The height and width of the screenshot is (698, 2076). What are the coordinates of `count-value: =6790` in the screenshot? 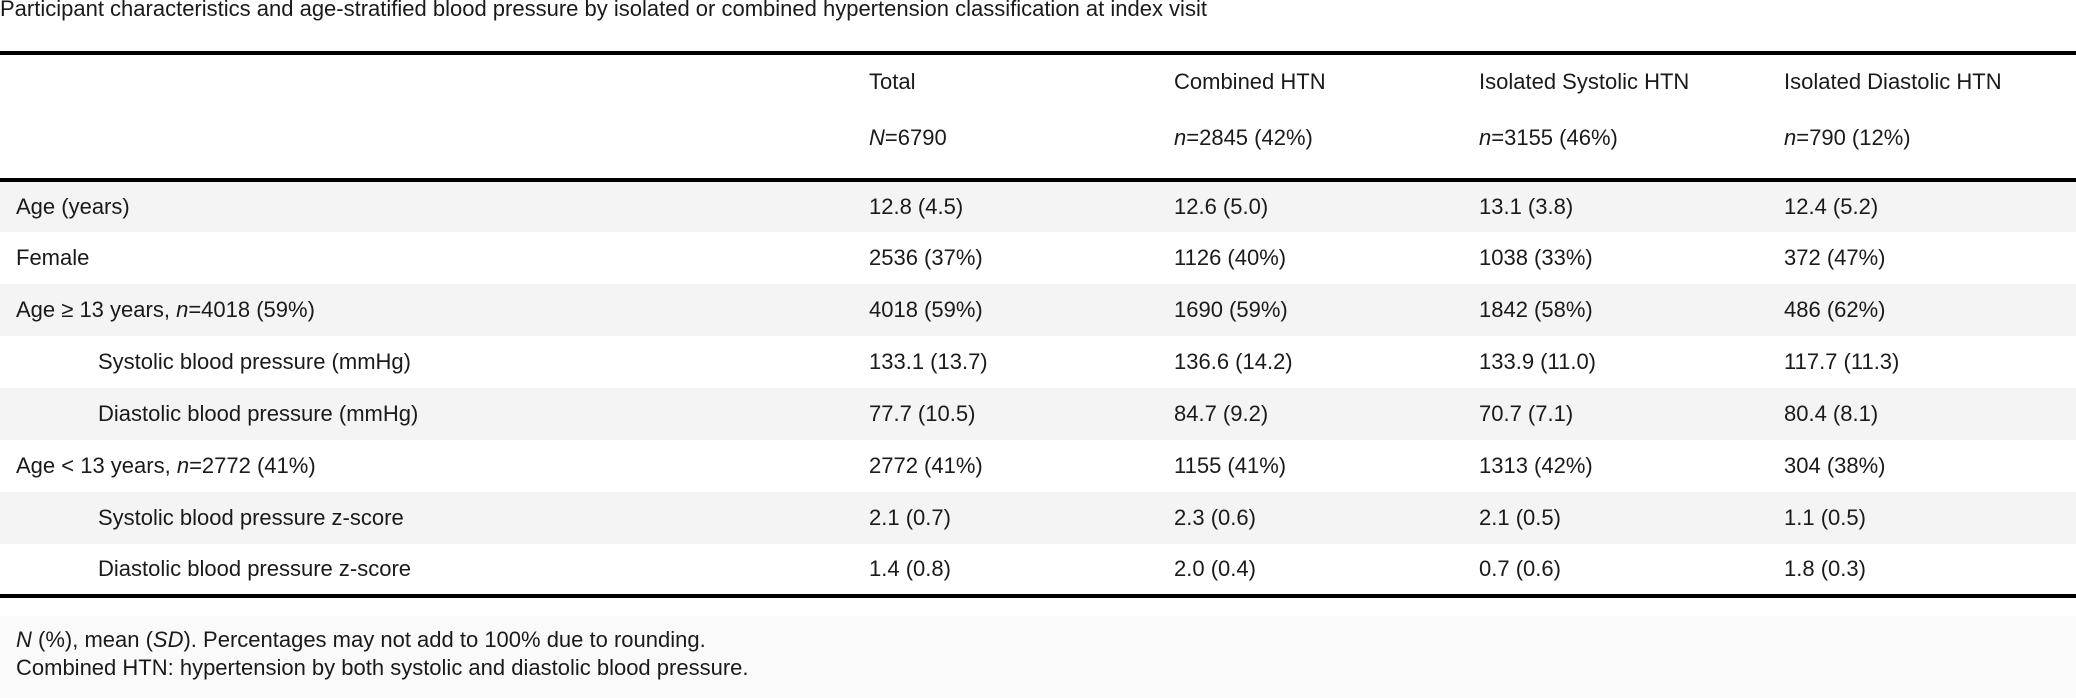 It's located at (915, 137).